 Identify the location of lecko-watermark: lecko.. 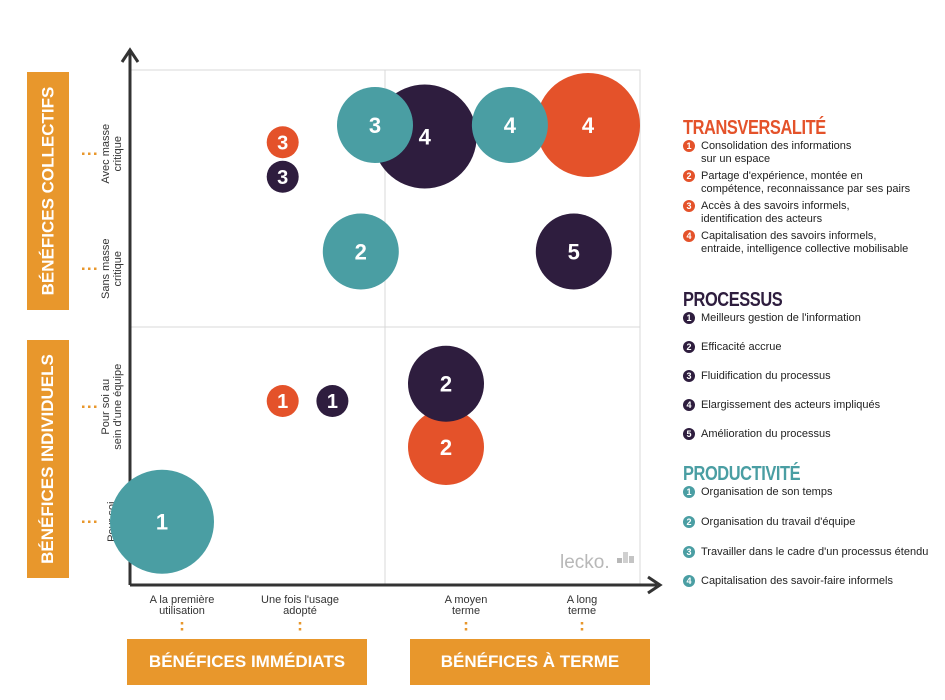
(585, 562).